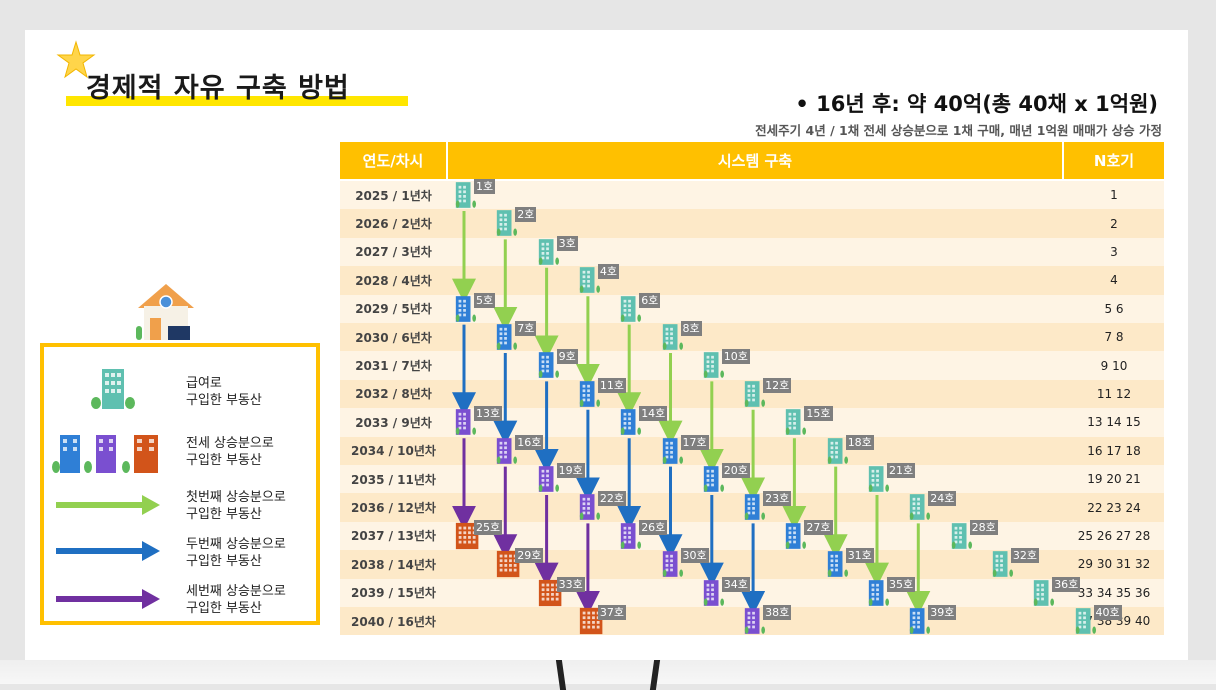  What do you see at coordinates (567, 243) in the screenshot?
I see `unit-label: 3호` at bounding box center [567, 243].